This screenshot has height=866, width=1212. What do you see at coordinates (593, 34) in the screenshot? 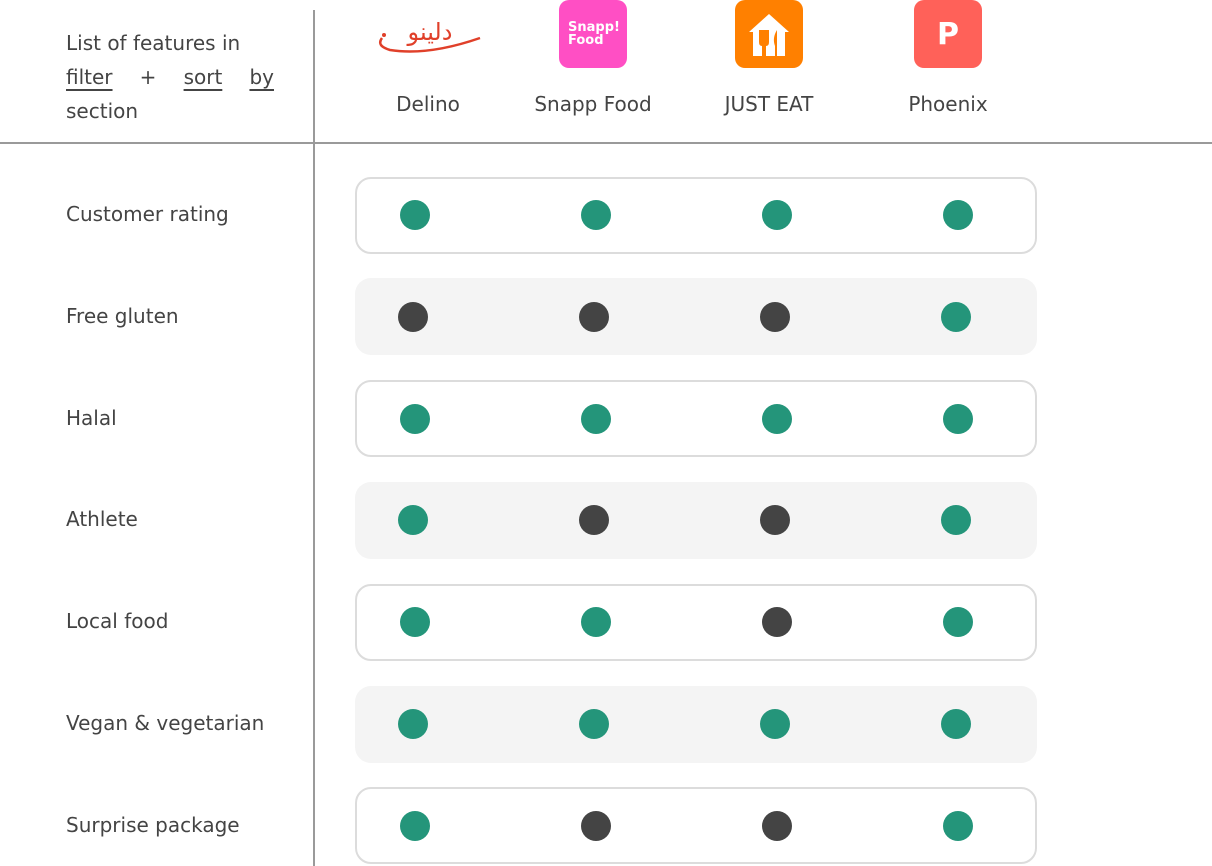
I see `snapp-food-logo: Snapp! Food` at bounding box center [593, 34].